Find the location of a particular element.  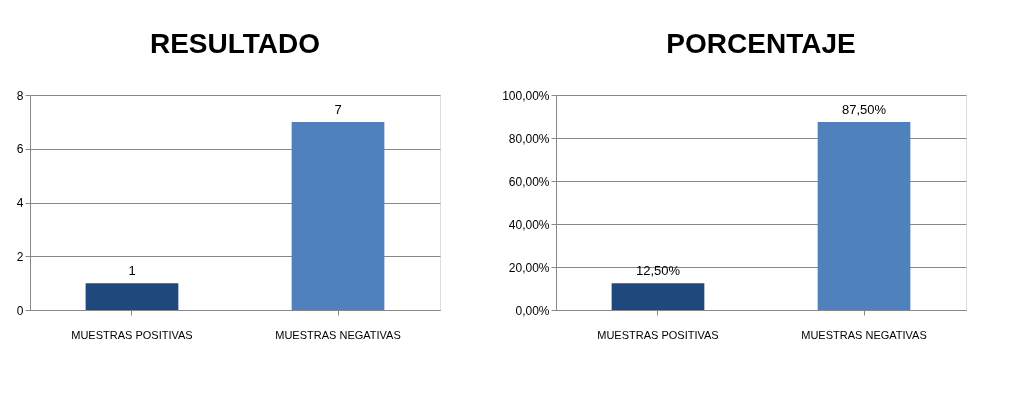

y-tick-label: 40,00% is located at coordinates (529, 224).